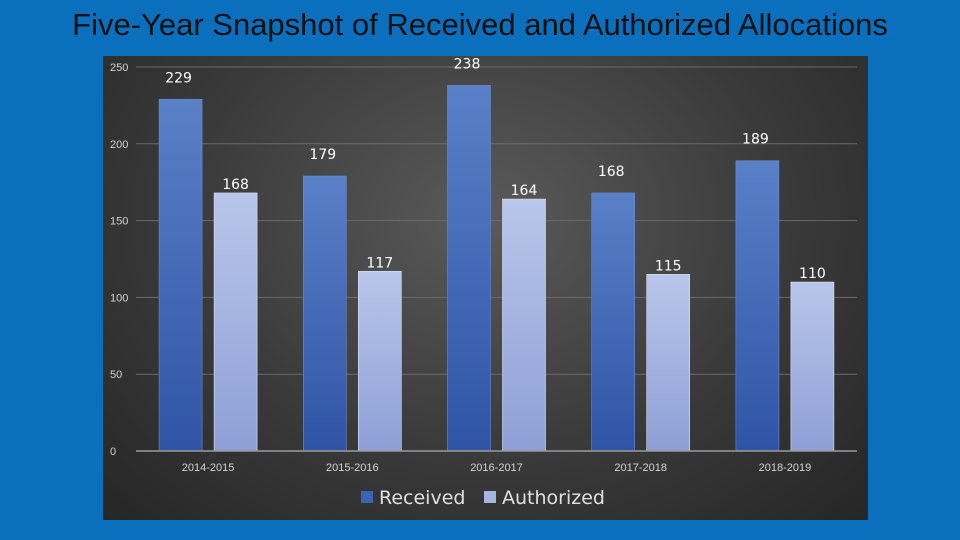  What do you see at coordinates (178, 78) in the screenshot?
I see `received-value-label: 229` at bounding box center [178, 78].